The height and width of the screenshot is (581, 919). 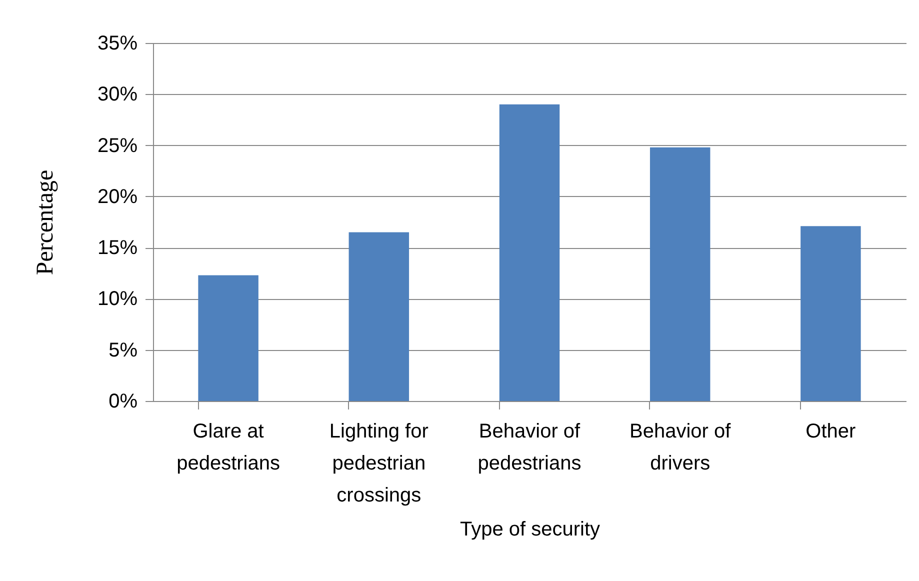 What do you see at coordinates (530, 447) in the screenshot?
I see `x-tick-label: Behavior of pedestrians` at bounding box center [530, 447].